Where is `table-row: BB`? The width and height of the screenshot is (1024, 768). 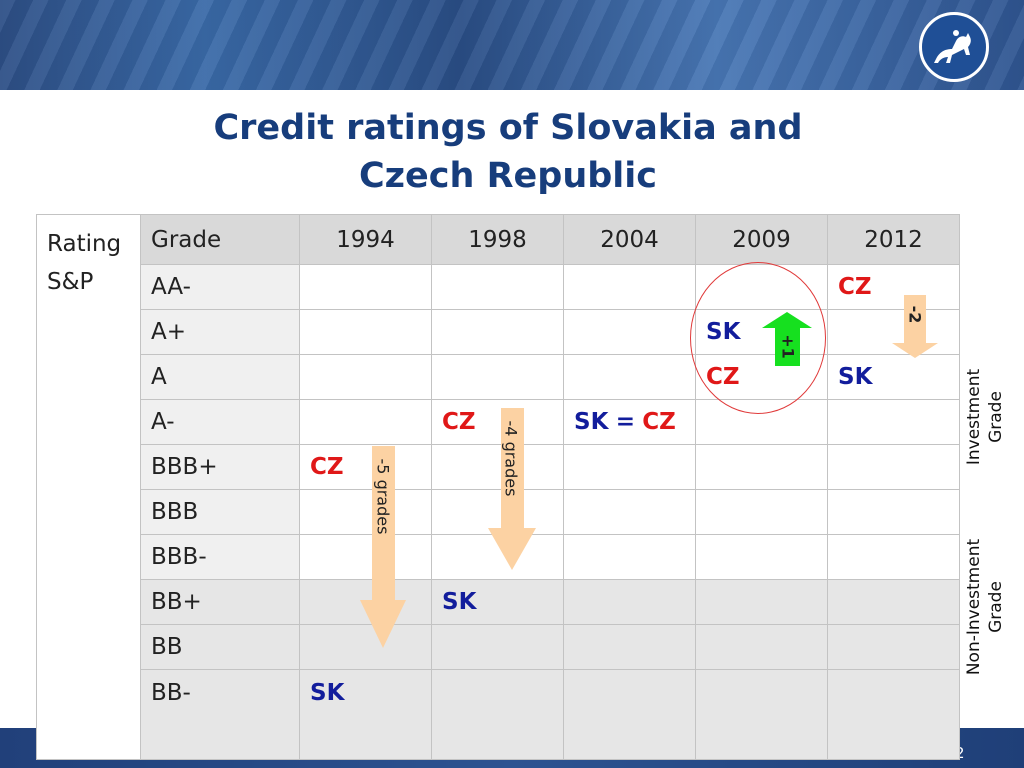 table-row: BB is located at coordinates (498, 647).